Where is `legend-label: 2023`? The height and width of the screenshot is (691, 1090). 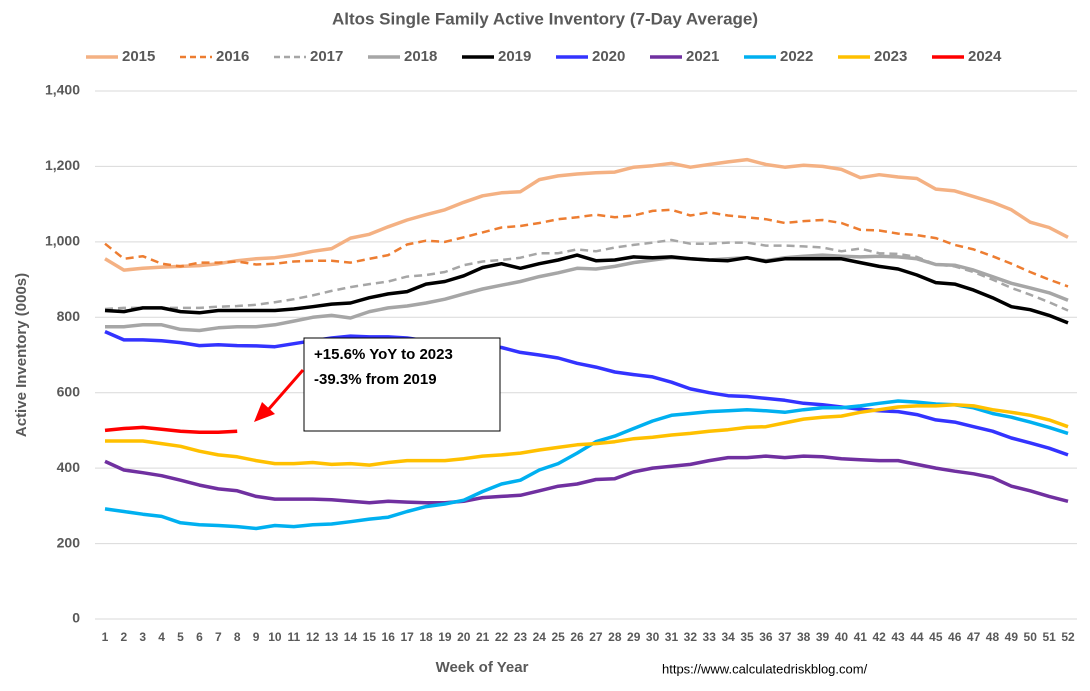 legend-label: 2023 is located at coordinates (890, 56).